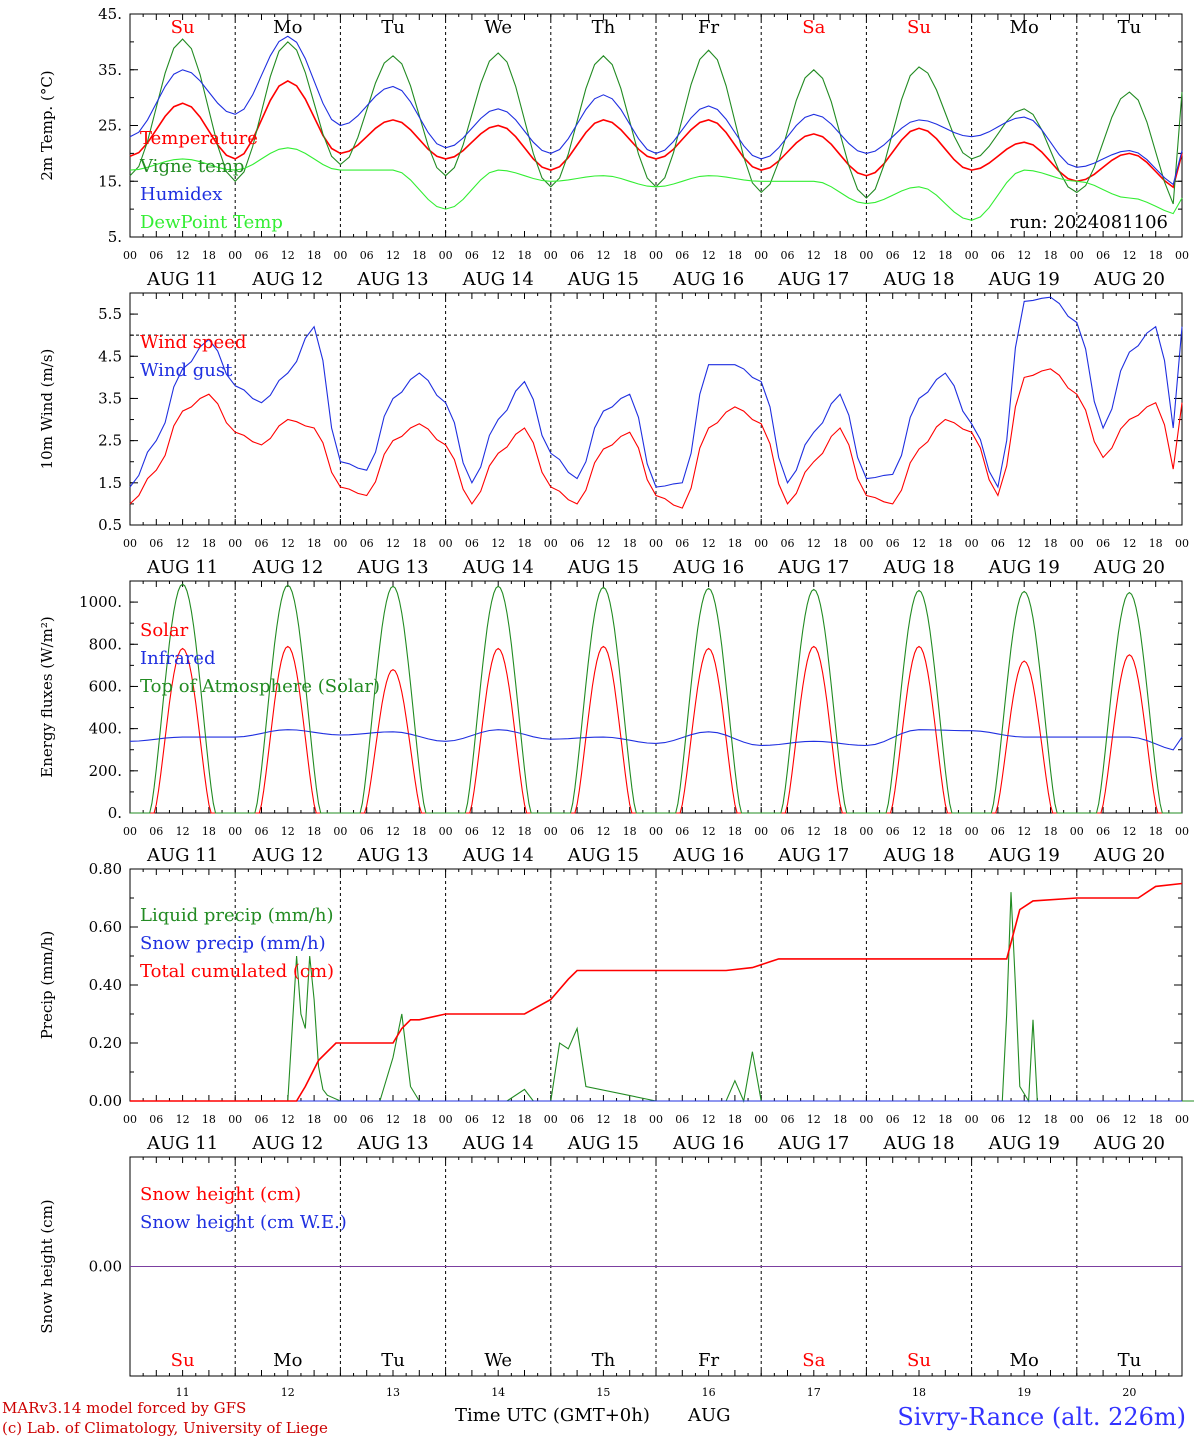 The image size is (1194, 1440). What do you see at coordinates (181, 194) in the screenshot?
I see `legend-entry: Humidex` at bounding box center [181, 194].